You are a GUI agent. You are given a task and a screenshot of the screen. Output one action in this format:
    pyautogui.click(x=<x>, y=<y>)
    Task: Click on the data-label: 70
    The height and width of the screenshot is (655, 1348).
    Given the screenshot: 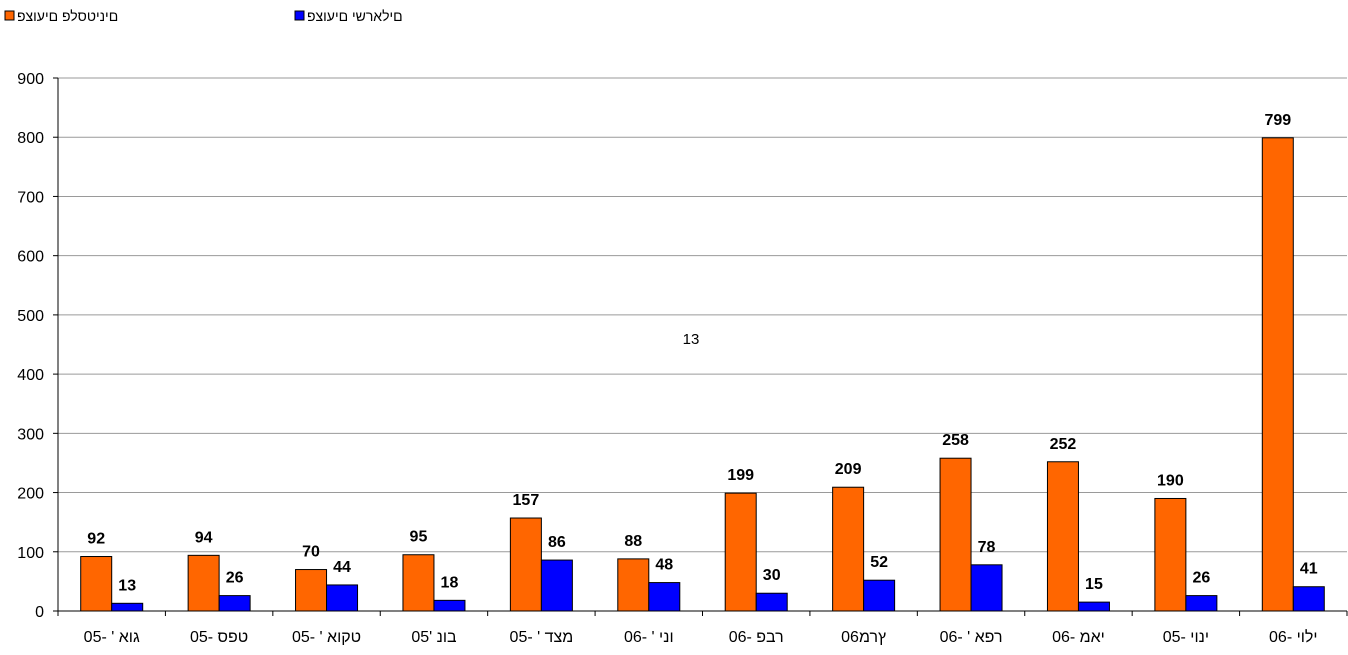 What is the action you would take?
    pyautogui.click(x=311, y=552)
    